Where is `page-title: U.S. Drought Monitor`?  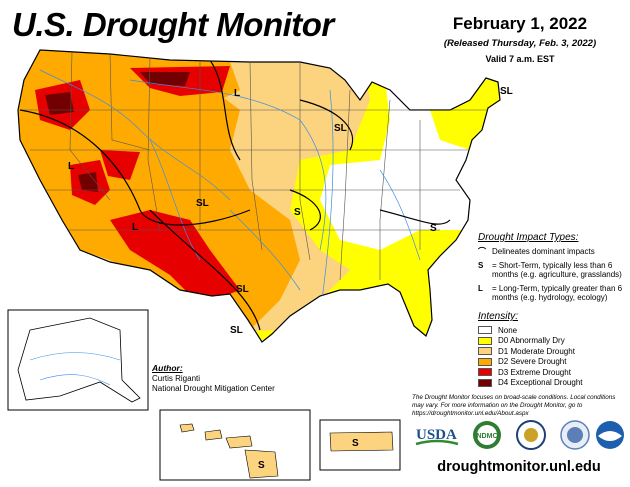 page-title: U.S. Drought Monitor is located at coordinates (173, 24).